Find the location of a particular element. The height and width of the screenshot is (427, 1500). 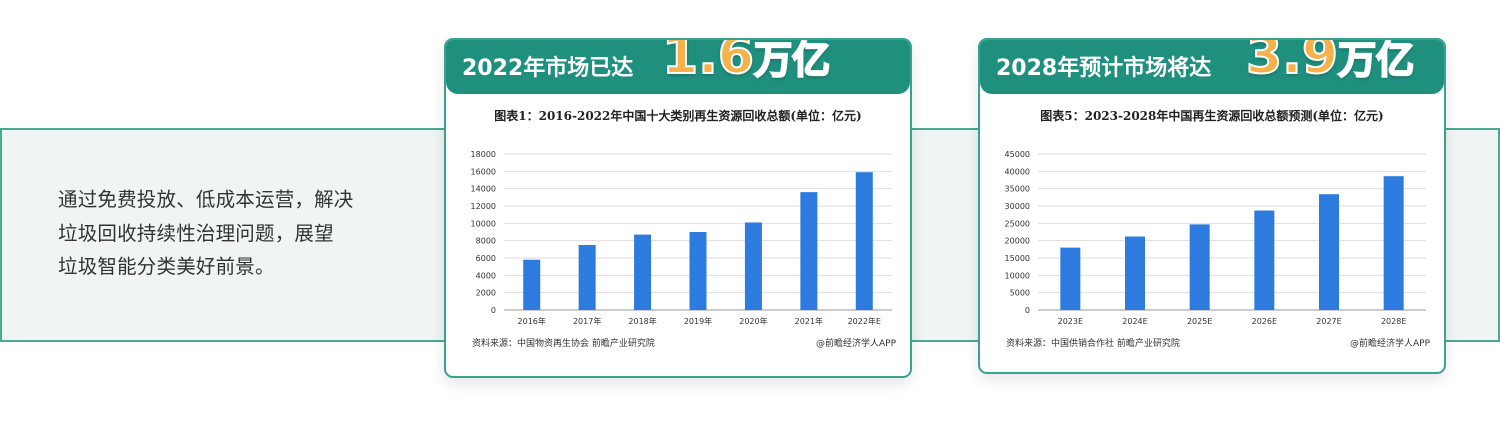

panel-heading: 2022年市场已达 is located at coordinates (548, 68).